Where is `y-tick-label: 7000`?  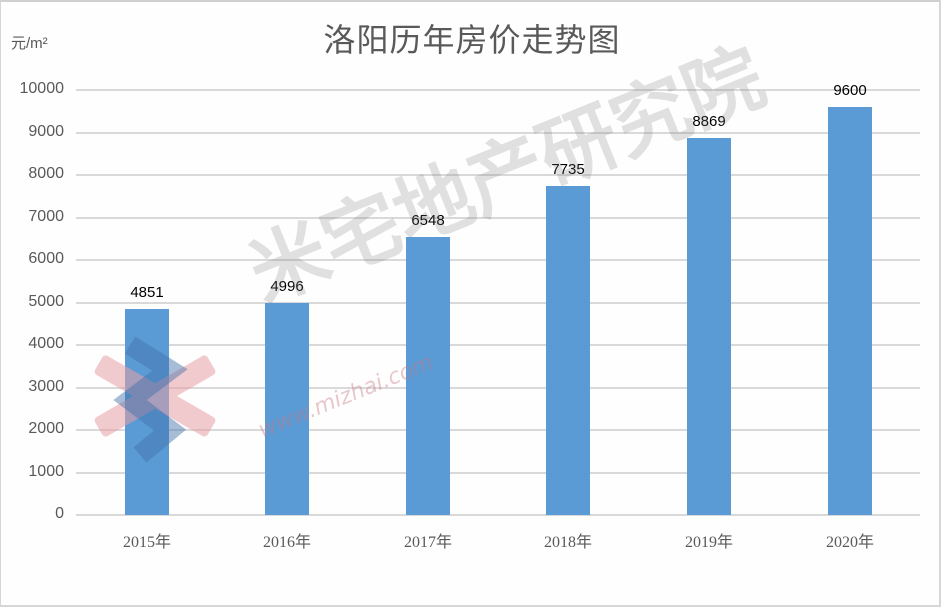
y-tick-label: 7000 is located at coordinates (46, 216).